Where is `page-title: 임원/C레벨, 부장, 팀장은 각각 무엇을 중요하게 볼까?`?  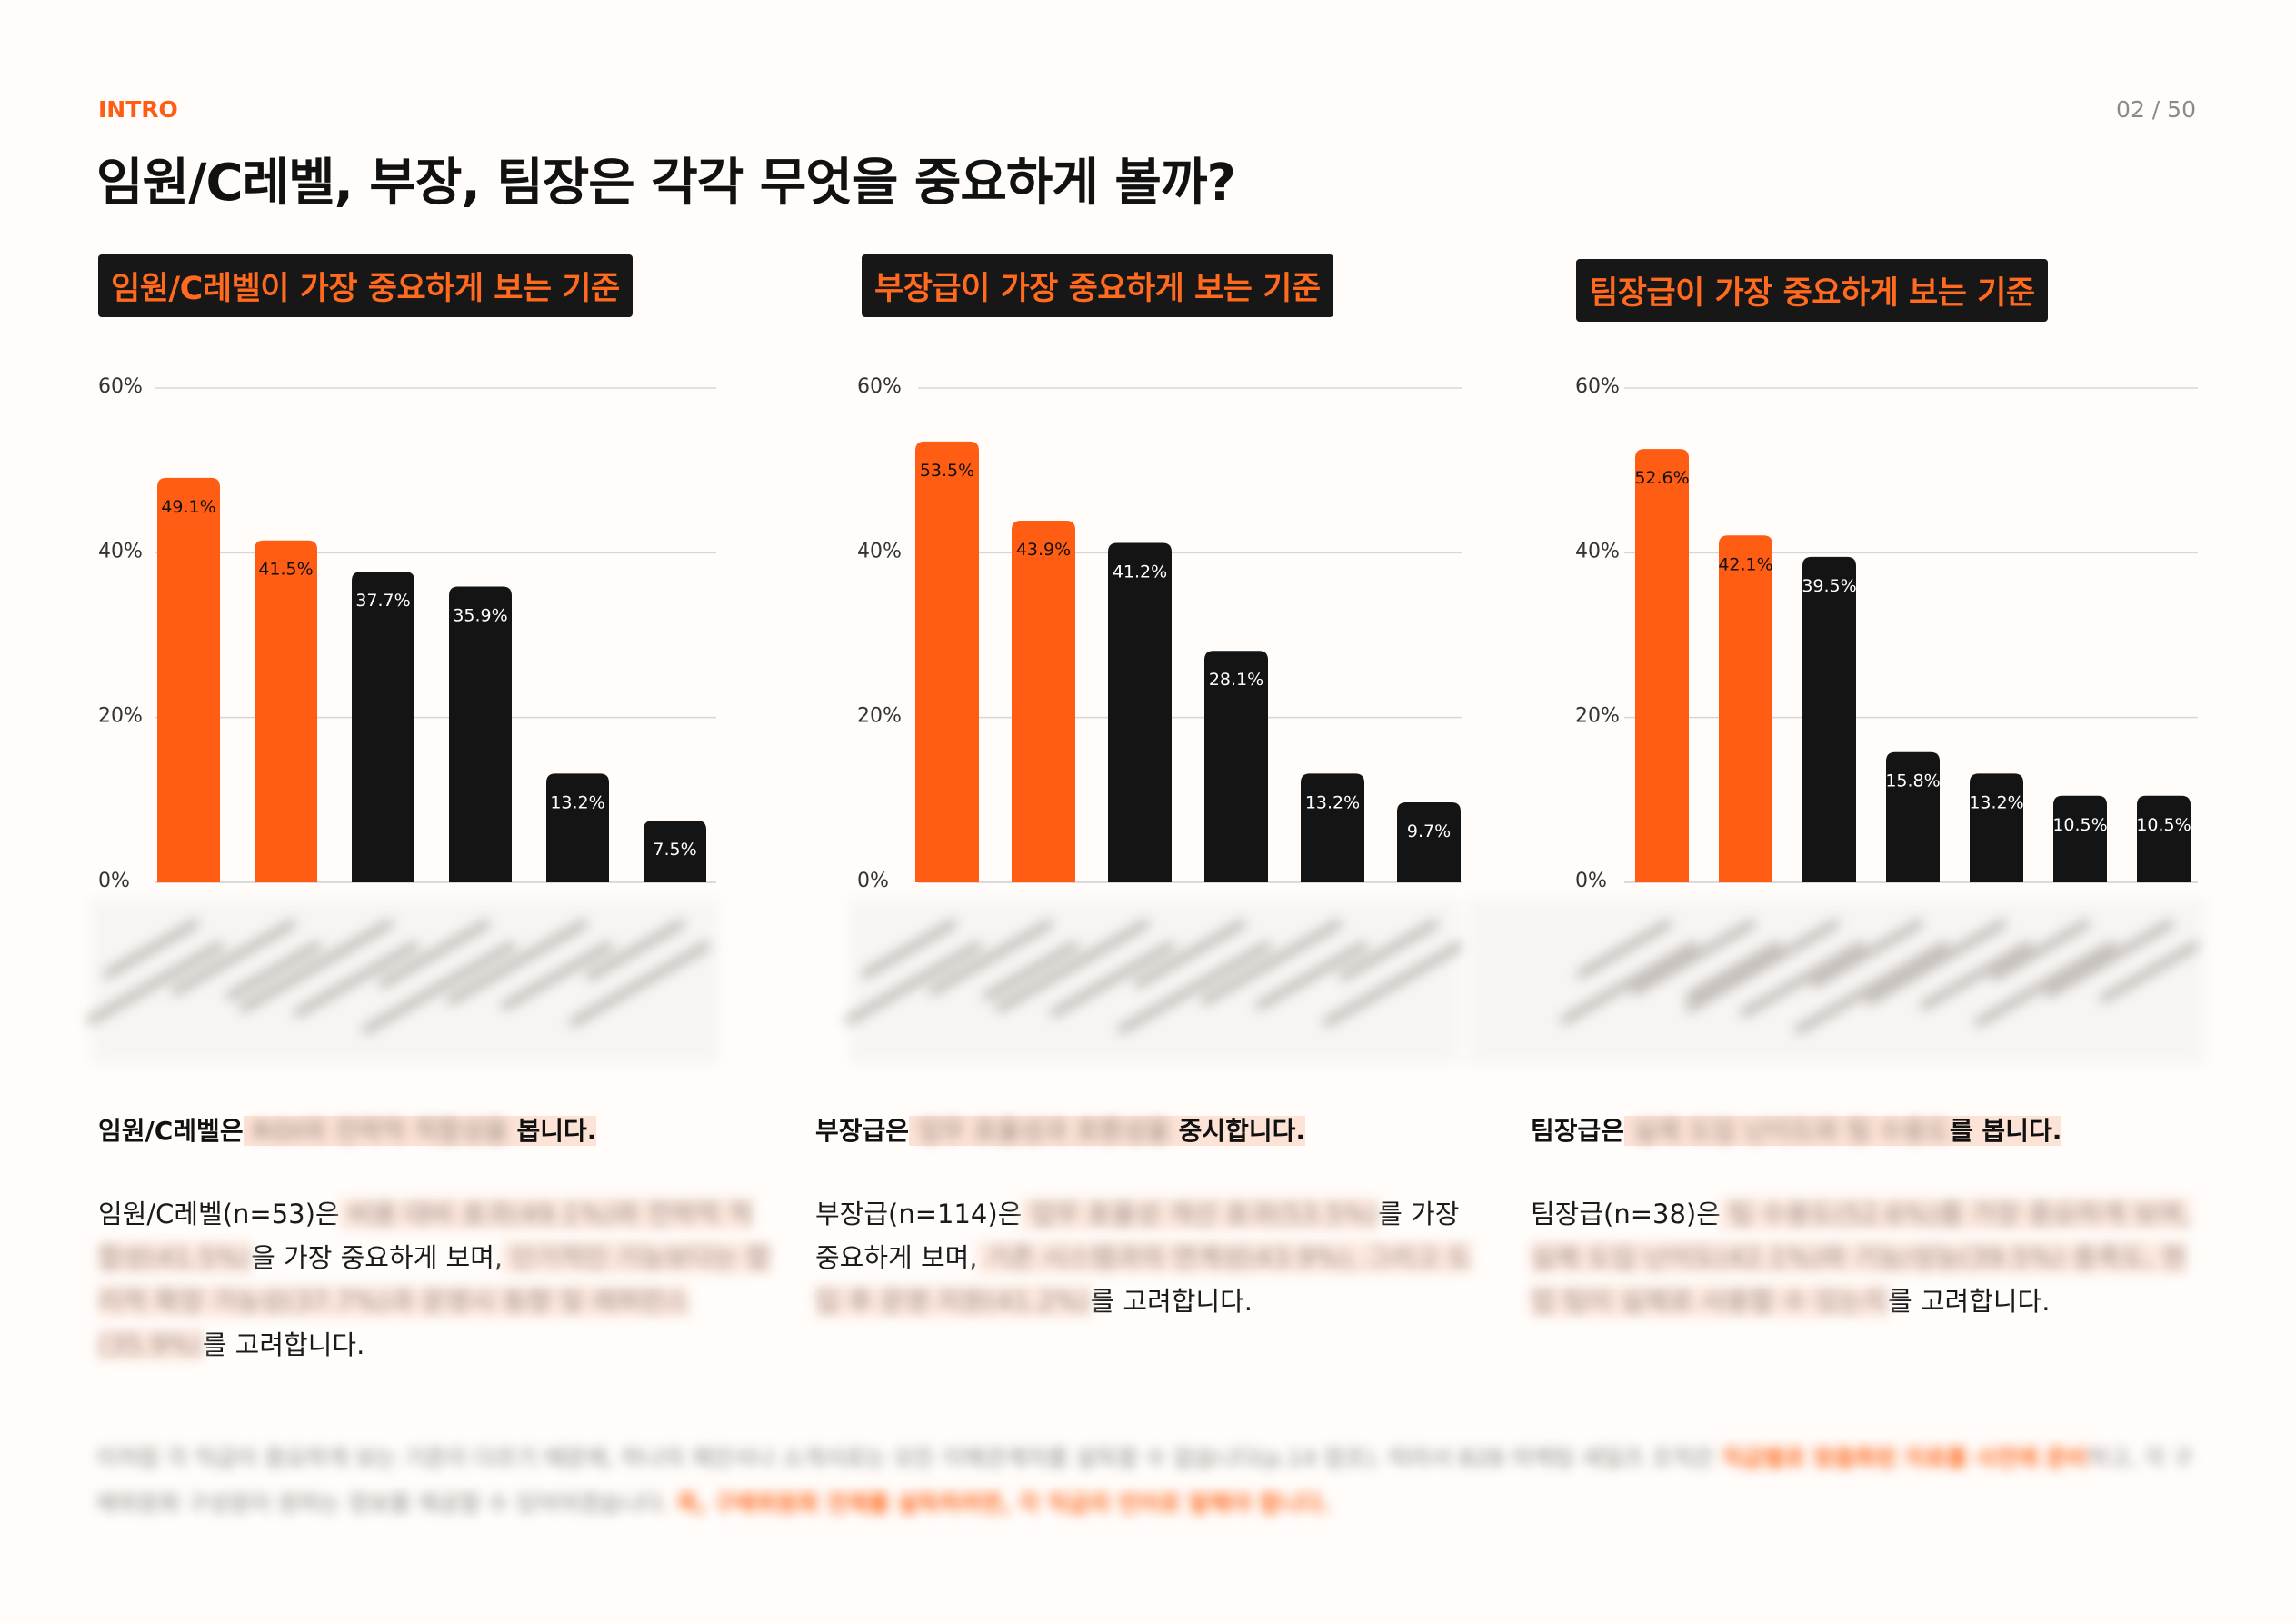
page-title: 임원/C레벨, 부장, 팀장은 각각 무엇을 중요하게 볼까? is located at coordinates (666, 183).